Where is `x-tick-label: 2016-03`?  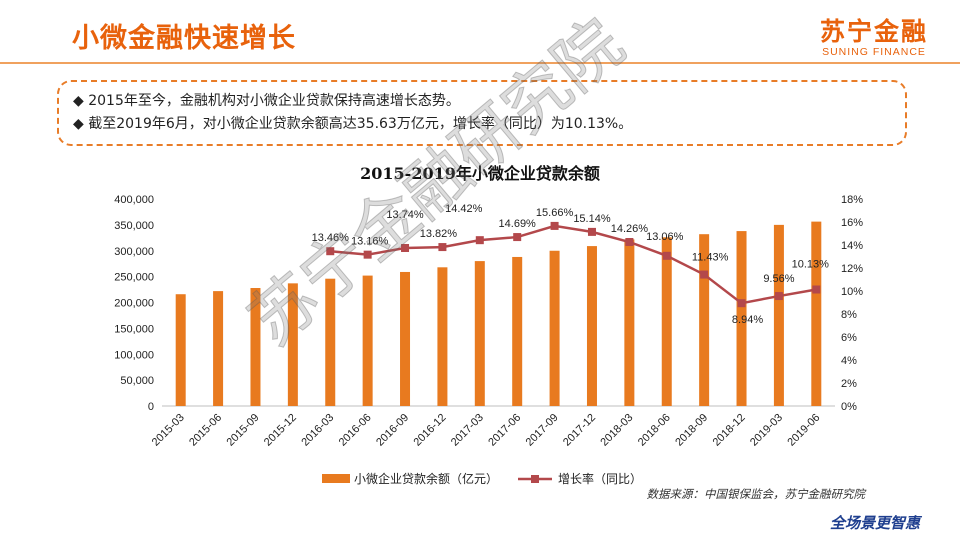 x-tick-label: 2016-03 is located at coordinates (317, 430).